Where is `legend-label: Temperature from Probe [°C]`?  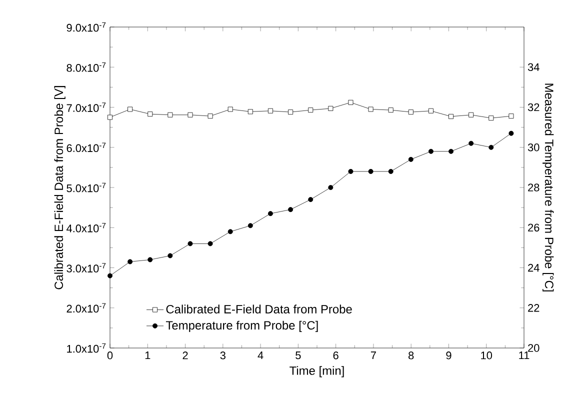 legend-label: Temperature from Probe [°C] is located at coordinates (242, 326).